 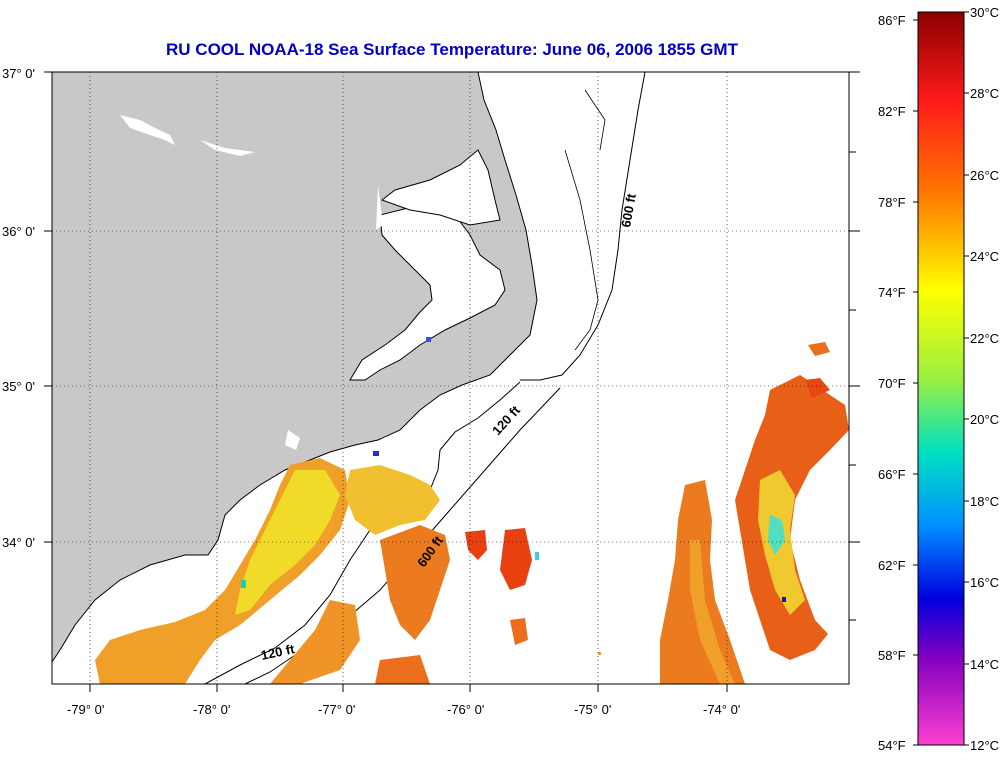 I want to click on lon-label-79: -79° 0', so click(x=86, y=709).